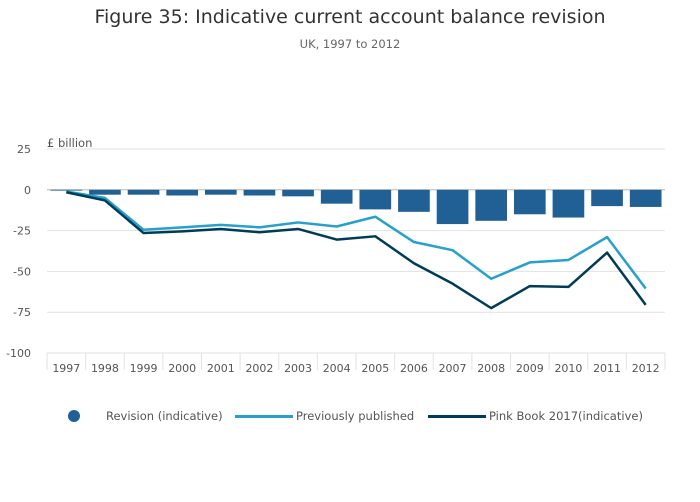 Image resolution: width=700 pixels, height=502 pixels. Describe the element at coordinates (607, 368) in the screenshot. I see `x-tick-label: 2011` at that location.